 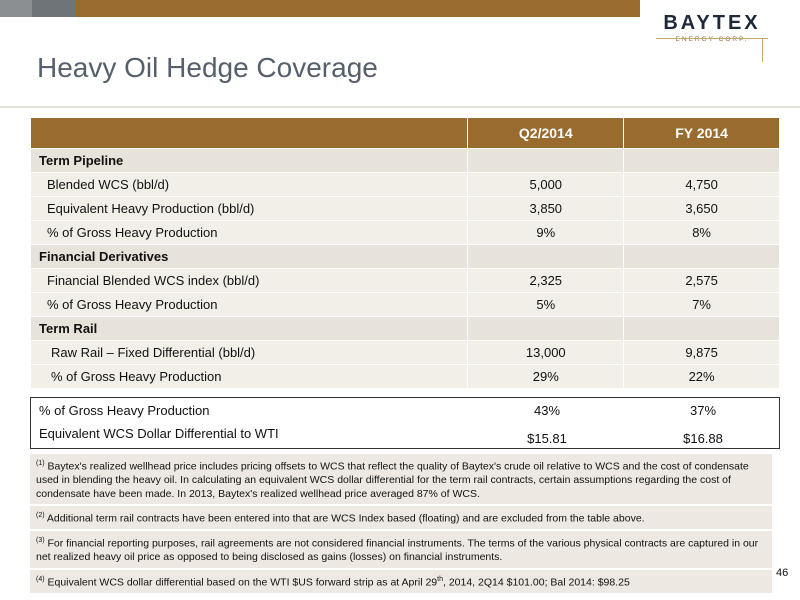 I want to click on logo-wordmark: BAYTEX, so click(x=712, y=23).